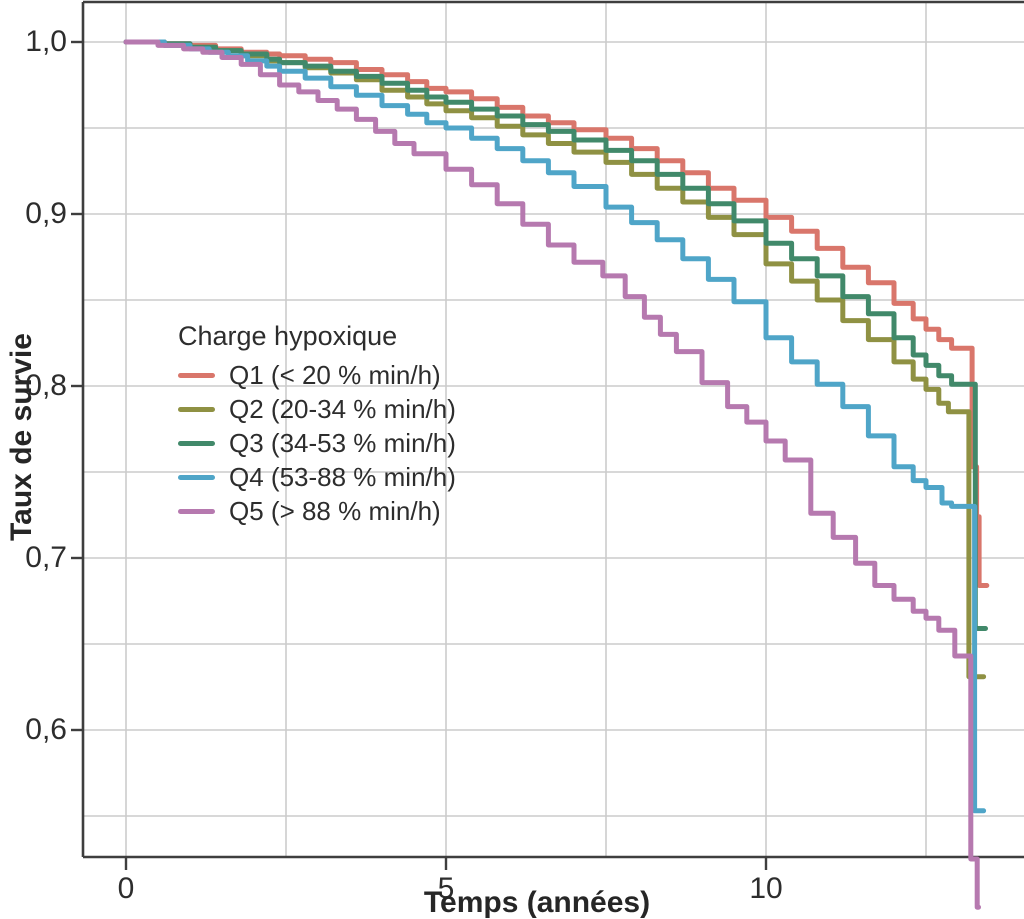 The image size is (1024, 919). I want to click on x-tick-label: 10, so click(766, 888).